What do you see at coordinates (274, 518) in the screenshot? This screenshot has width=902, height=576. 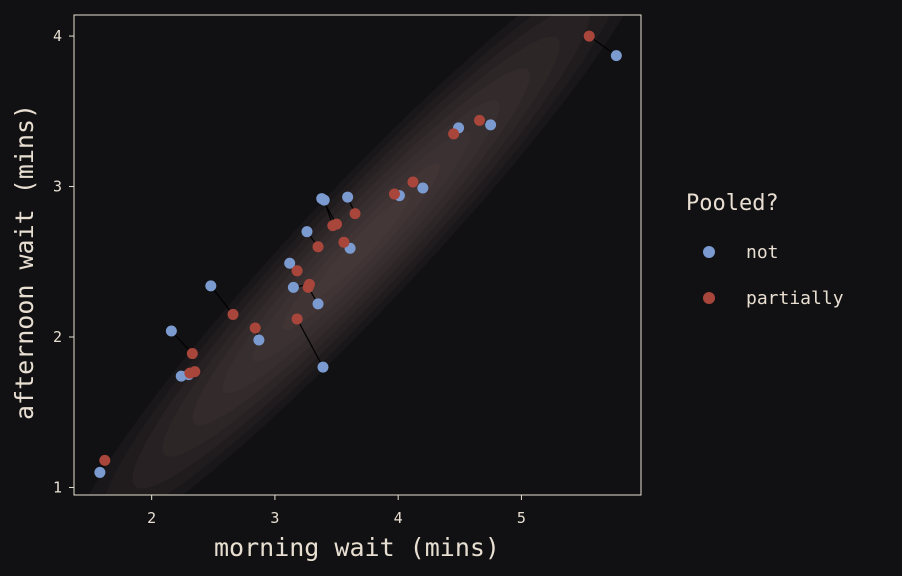 I see `x-tick-label: 3` at bounding box center [274, 518].